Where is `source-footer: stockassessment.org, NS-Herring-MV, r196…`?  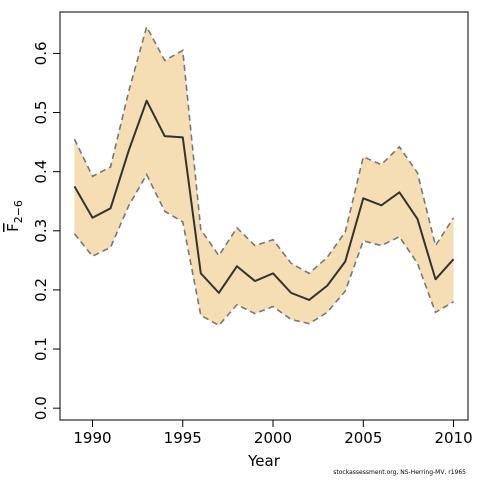 source-footer: stockassessment.org, NS-Herring-MV, r196… is located at coordinates (399, 472).